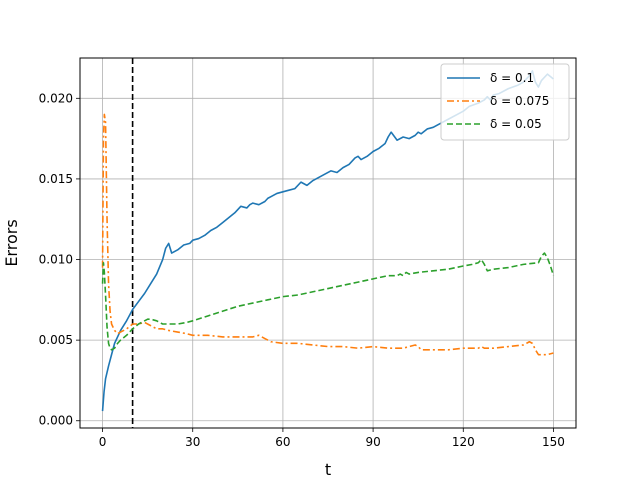 This screenshot has height=480, width=640. Describe the element at coordinates (56, 421) in the screenshot. I see `y-tick-label: 0.000` at that location.